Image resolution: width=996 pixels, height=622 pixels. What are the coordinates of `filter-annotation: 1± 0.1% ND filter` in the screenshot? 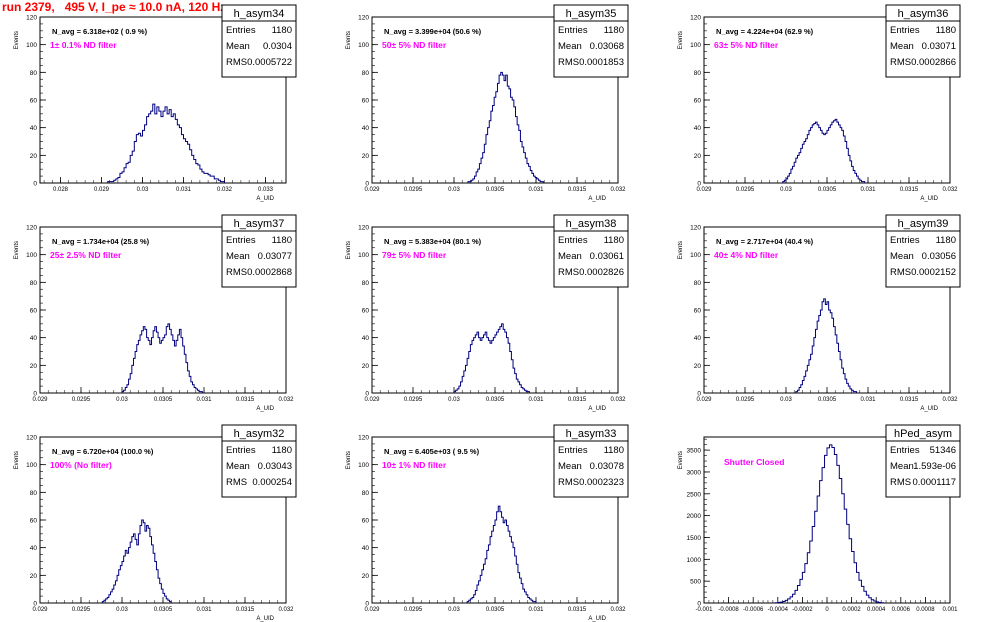 It's located at (83, 45).